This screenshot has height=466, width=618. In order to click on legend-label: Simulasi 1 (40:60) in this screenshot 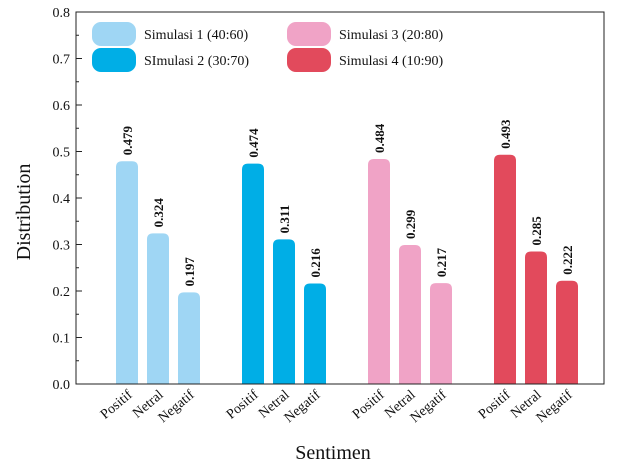, I will do `click(196, 35)`.